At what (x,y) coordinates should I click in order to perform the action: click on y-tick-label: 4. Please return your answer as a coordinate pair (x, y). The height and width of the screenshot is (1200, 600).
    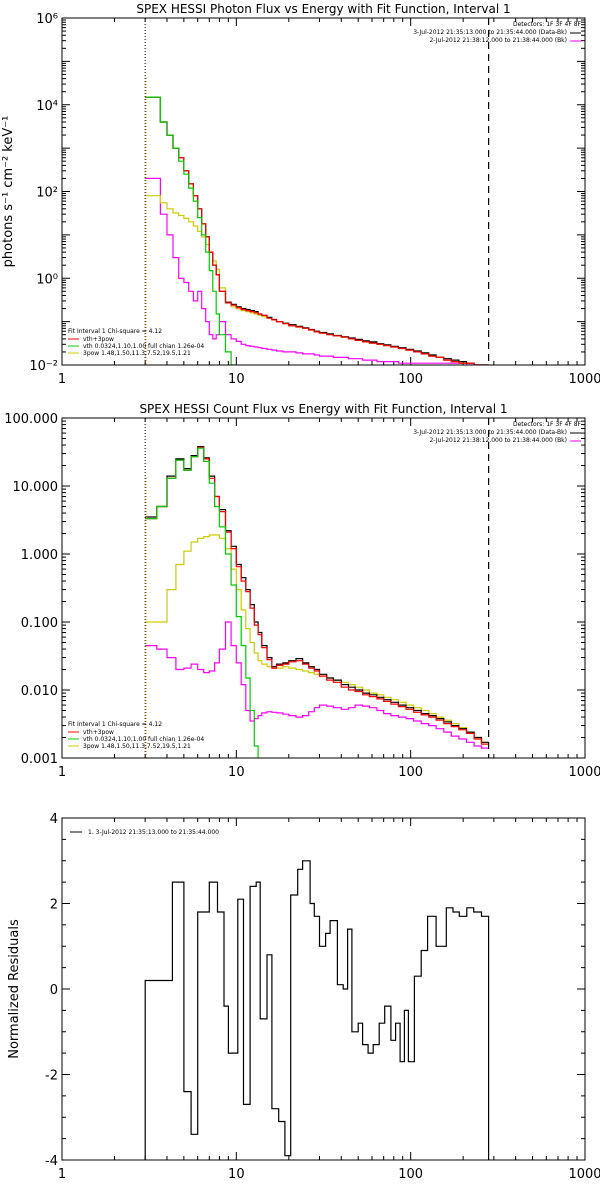
    Looking at the image, I should click on (54, 819).